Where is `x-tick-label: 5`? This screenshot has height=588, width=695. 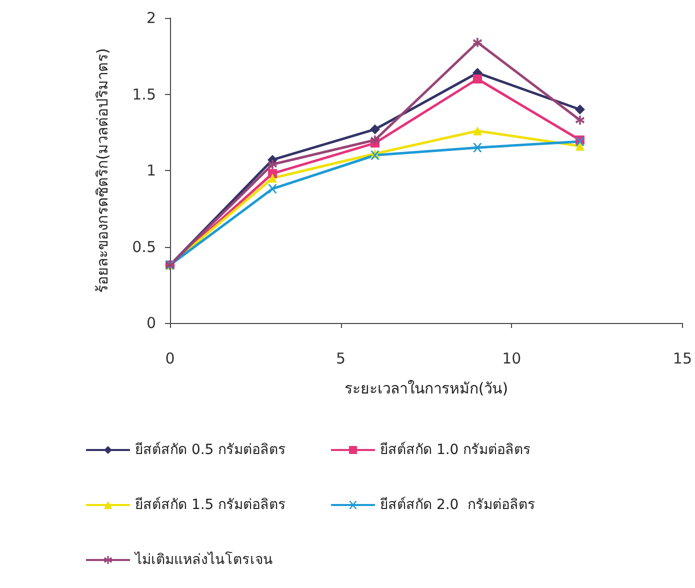
x-tick-label: 5 is located at coordinates (341, 359).